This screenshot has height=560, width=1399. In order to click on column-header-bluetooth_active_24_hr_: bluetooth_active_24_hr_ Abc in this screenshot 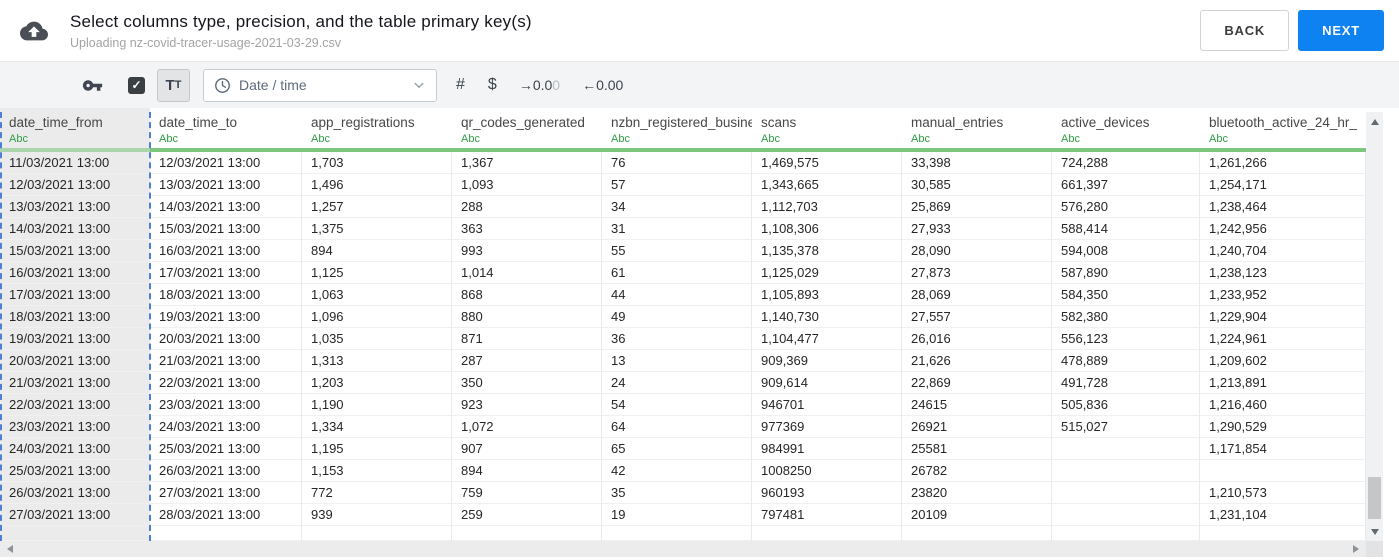, I will do `click(1283, 130)`.